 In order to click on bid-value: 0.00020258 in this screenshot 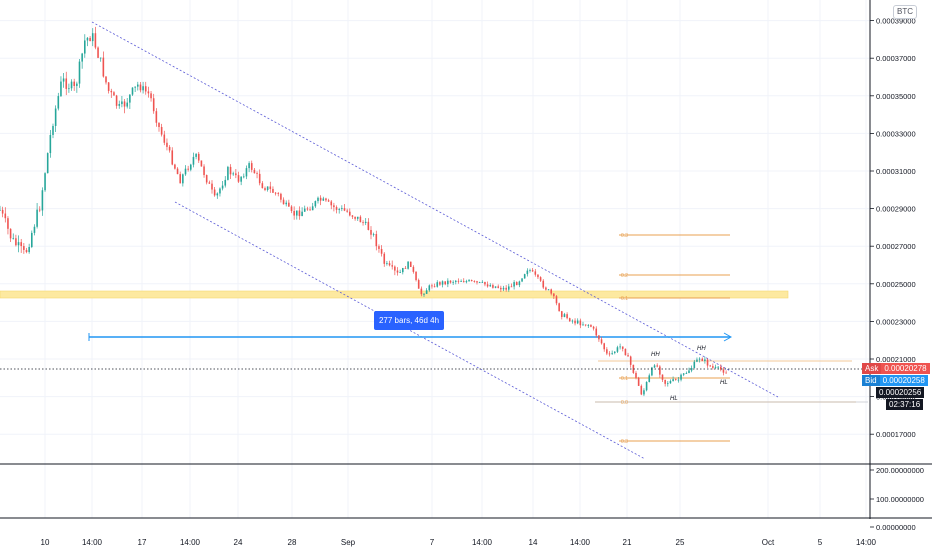, I will do `click(903, 380)`.